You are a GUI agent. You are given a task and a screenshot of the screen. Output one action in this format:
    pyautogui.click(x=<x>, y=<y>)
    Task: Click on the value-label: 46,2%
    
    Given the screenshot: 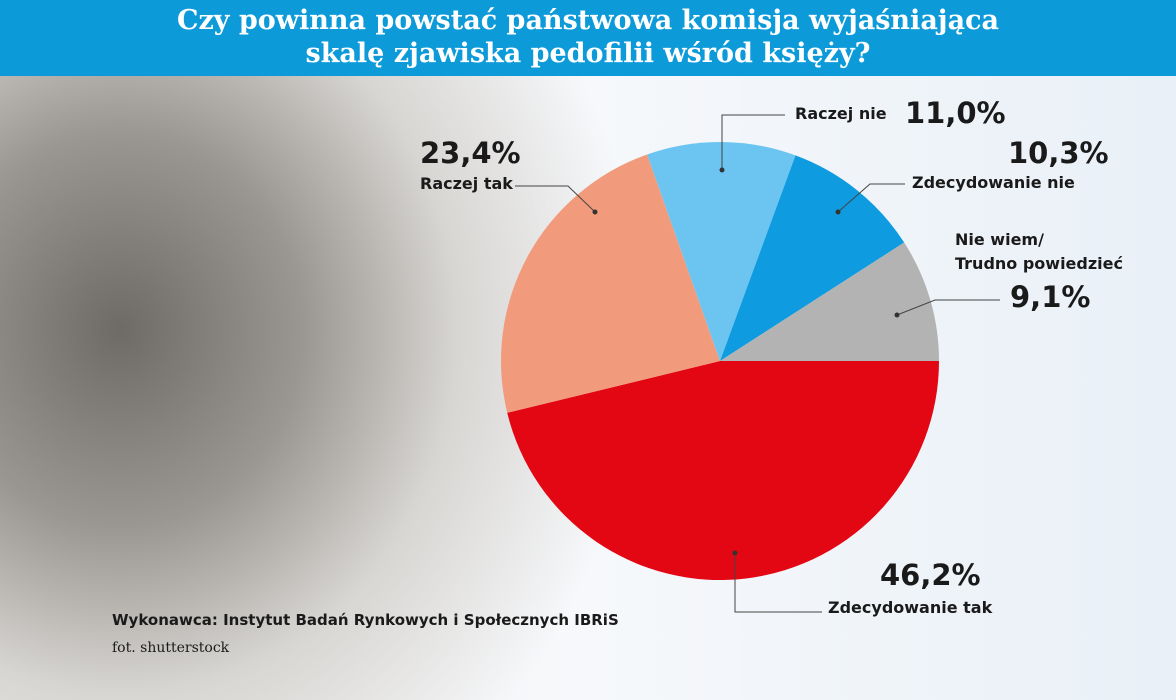 What is the action you would take?
    pyautogui.click(x=930, y=575)
    